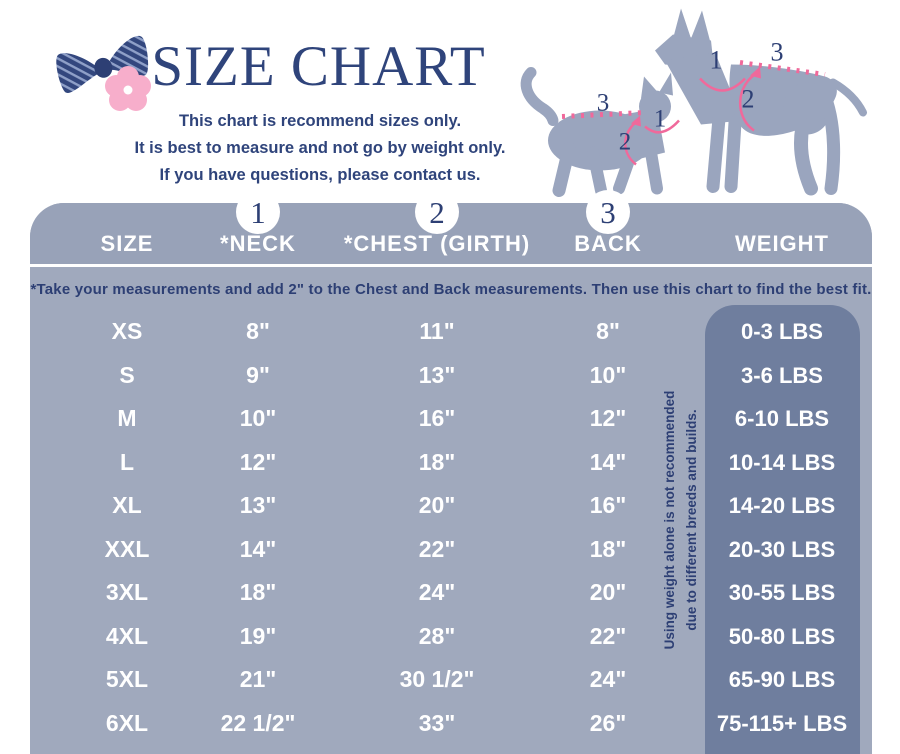 This screenshot has width=900, height=754. What do you see at coordinates (608, 505) in the screenshot?
I see `back-cell: 16"` at bounding box center [608, 505].